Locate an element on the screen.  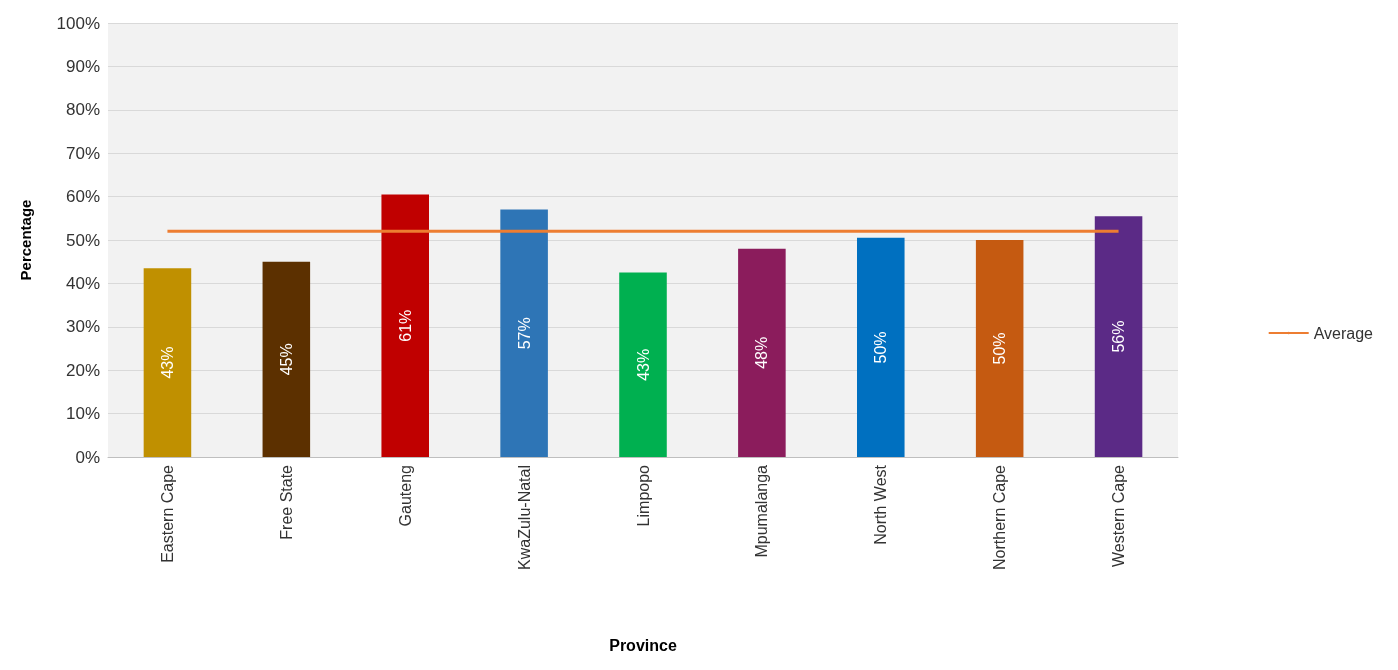
y-tick-label: 20% is located at coordinates (82, 370).